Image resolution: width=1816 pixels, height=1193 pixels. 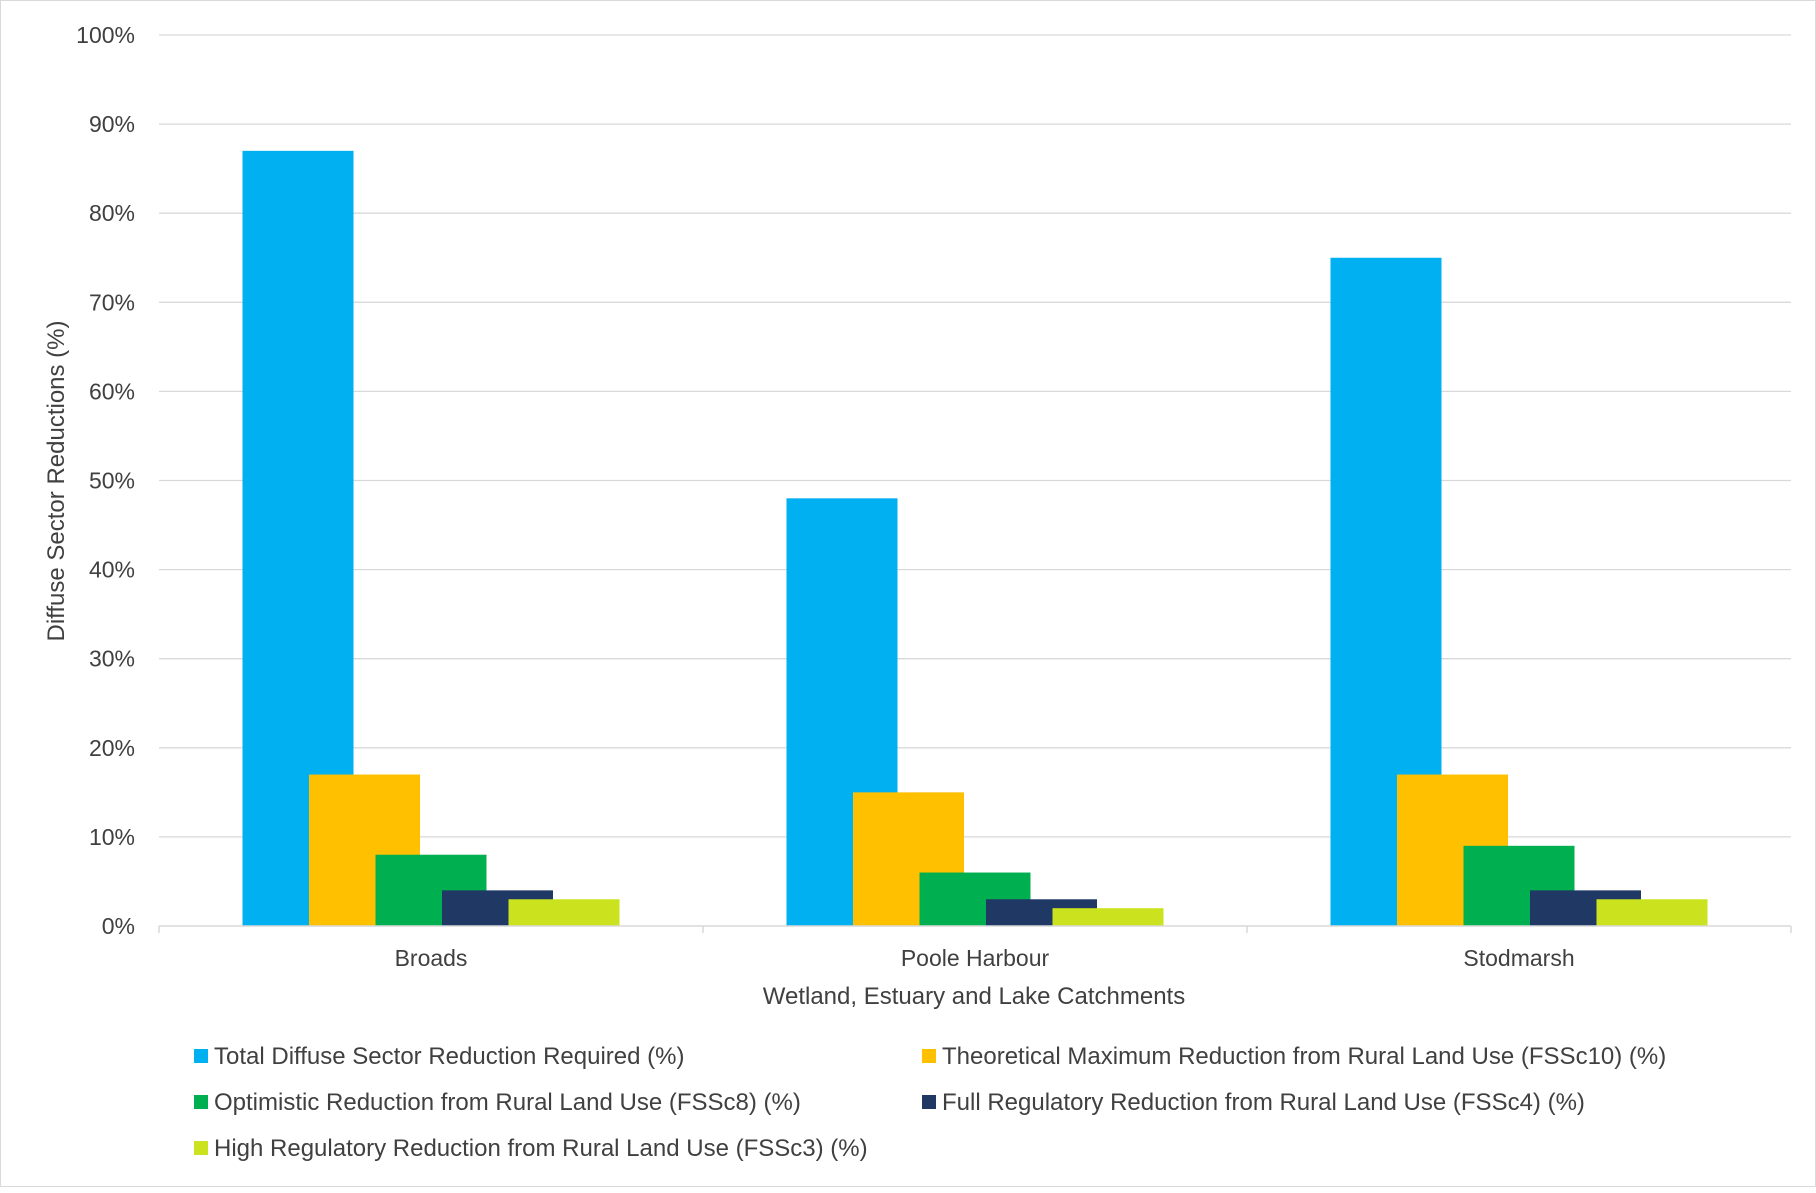 I want to click on y-axis-ticks: 0% 10% 20% 30% 40% 50% 60% 70% 80% 90% 100%, so click(x=105, y=480).